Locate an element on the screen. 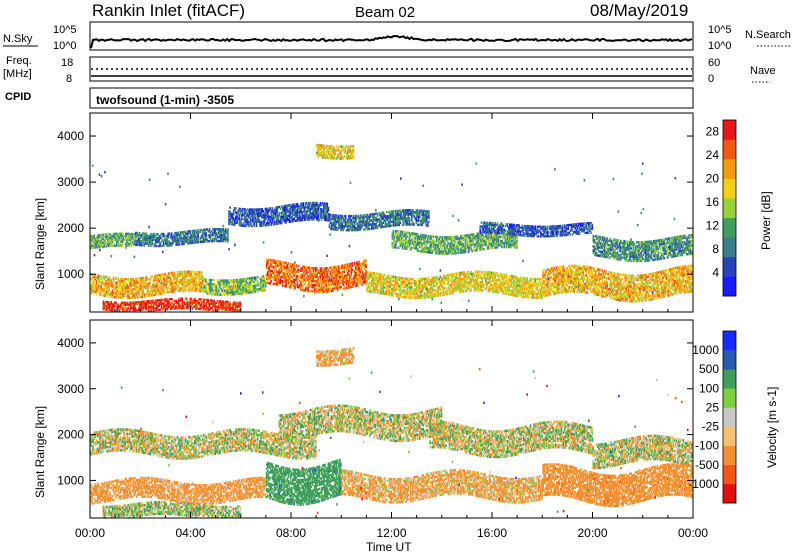 This screenshot has width=800, height=554. beam-title: Beam 02 is located at coordinates (385, 12).